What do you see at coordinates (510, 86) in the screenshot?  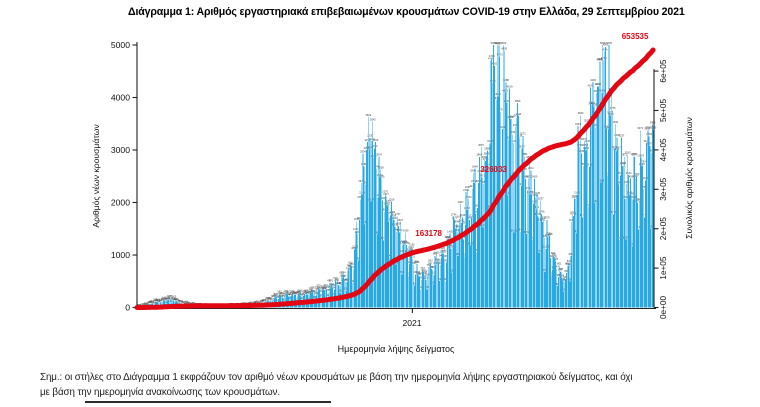 I see `svg-text: 4169` at bounding box center [510, 86].